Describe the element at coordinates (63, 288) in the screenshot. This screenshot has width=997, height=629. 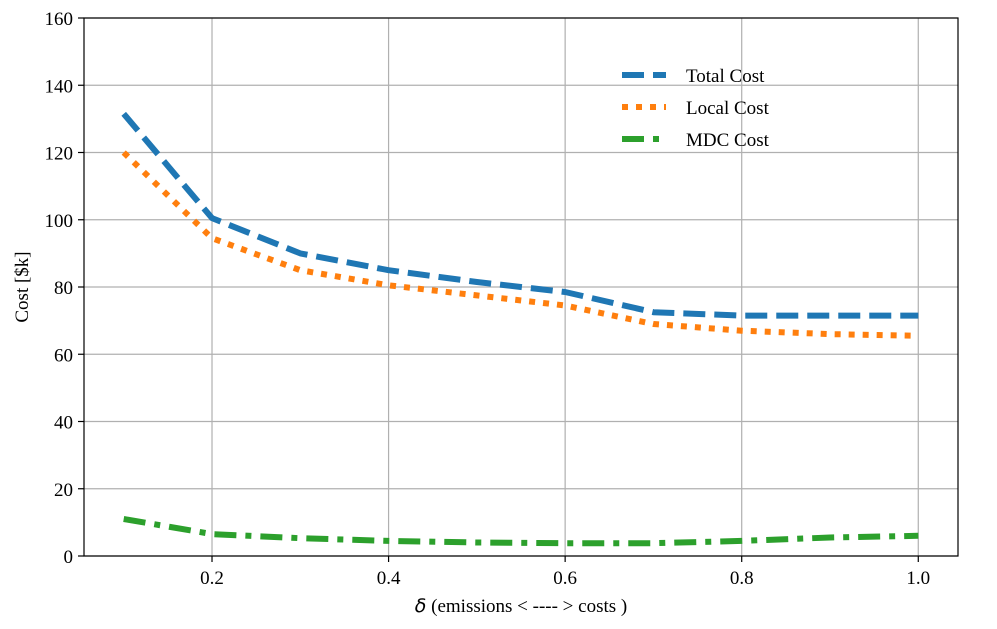
I see `y-tick-label: 80` at that location.